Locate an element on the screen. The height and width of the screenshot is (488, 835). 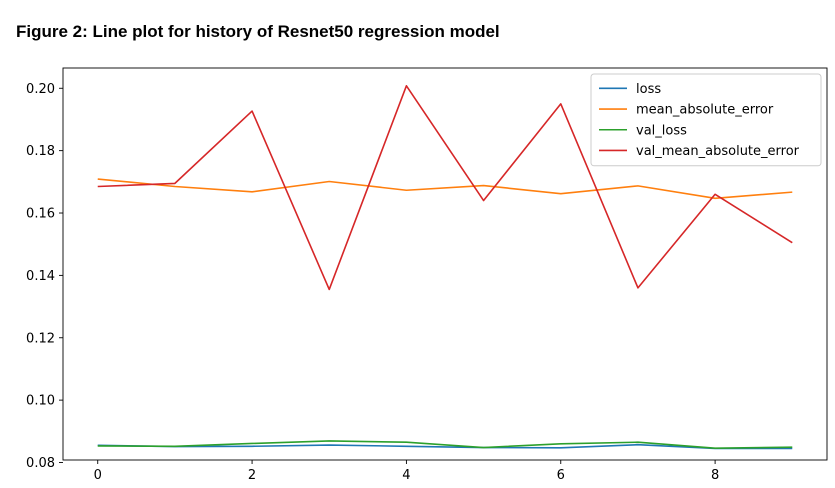
x-tick-label: 4 is located at coordinates (406, 475).